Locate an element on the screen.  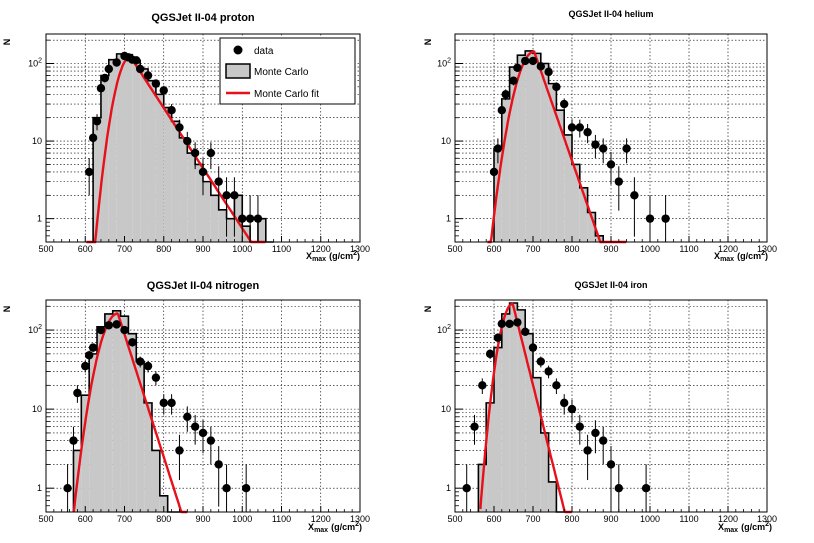
legend-mc-label: Monte Carlo is located at coordinates (281, 72).